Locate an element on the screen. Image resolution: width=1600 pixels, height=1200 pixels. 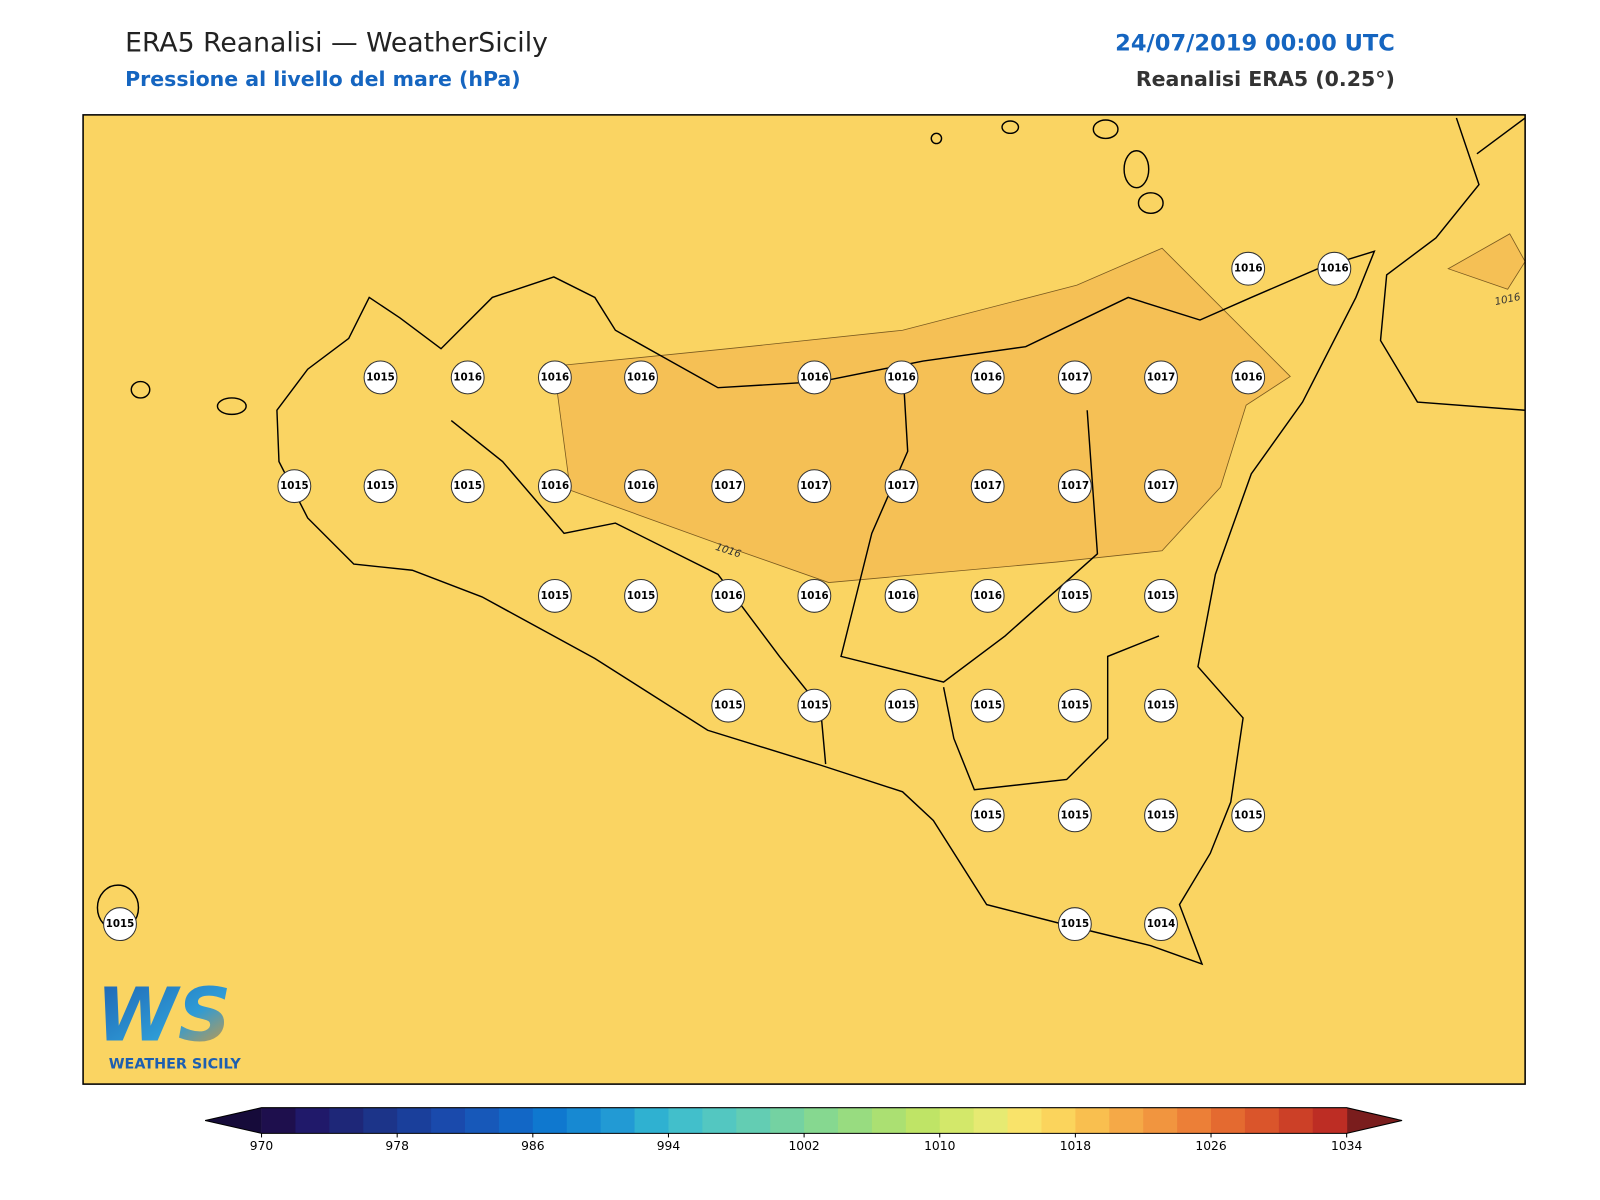
colorbar-tick-label: 978 is located at coordinates (396, 1146).